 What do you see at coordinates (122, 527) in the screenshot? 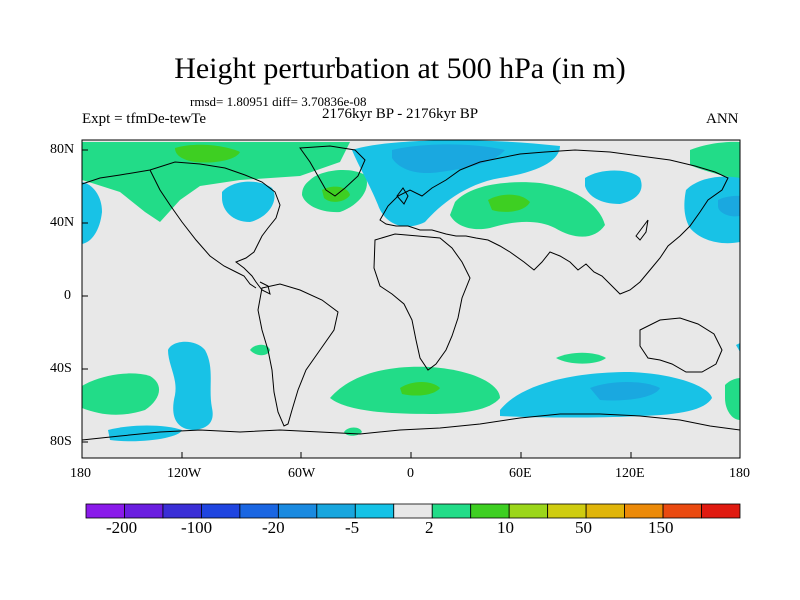
I see `colorbar-label: -200` at bounding box center [122, 527].